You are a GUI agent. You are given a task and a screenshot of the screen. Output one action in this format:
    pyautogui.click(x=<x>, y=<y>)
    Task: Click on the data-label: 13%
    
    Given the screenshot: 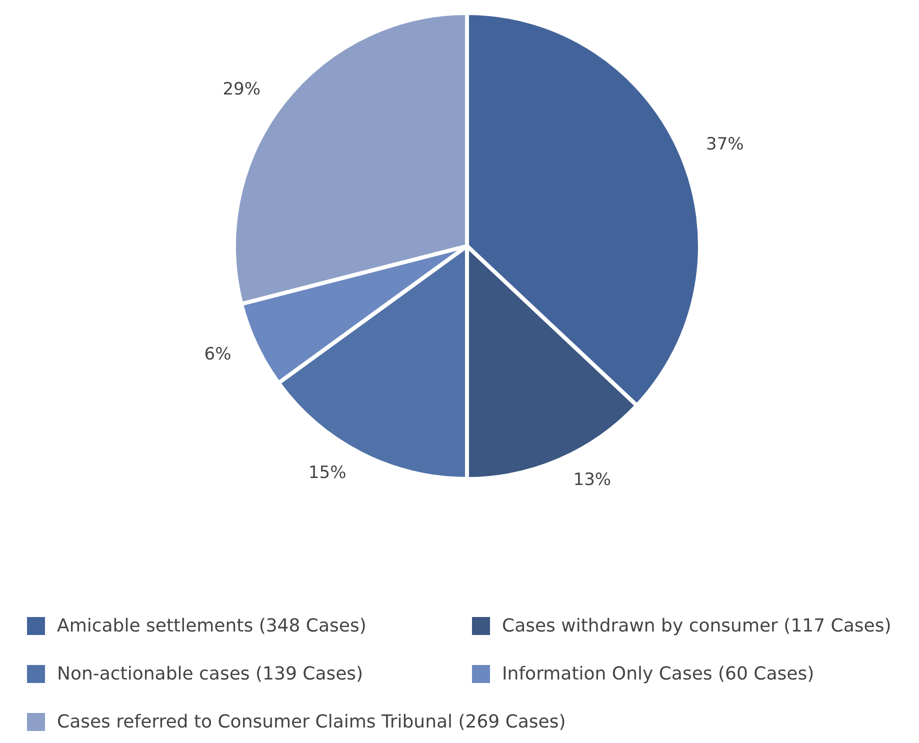 What is the action you would take?
    pyautogui.click(x=592, y=480)
    